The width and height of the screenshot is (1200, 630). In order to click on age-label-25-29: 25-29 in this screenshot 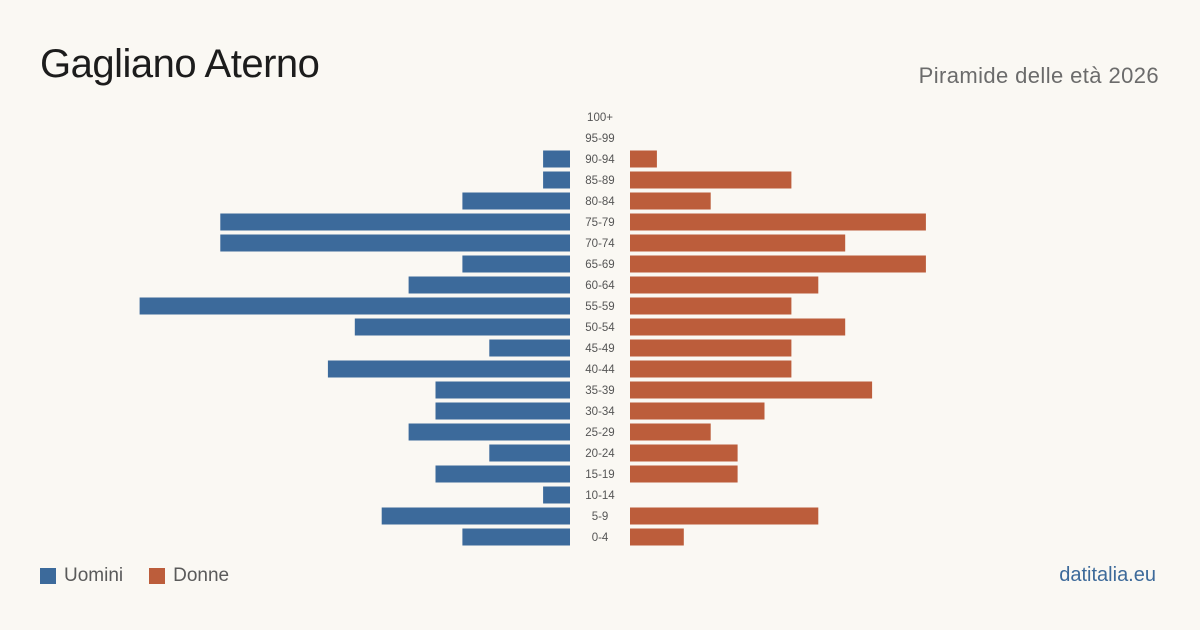, I will do `click(599, 433)`.